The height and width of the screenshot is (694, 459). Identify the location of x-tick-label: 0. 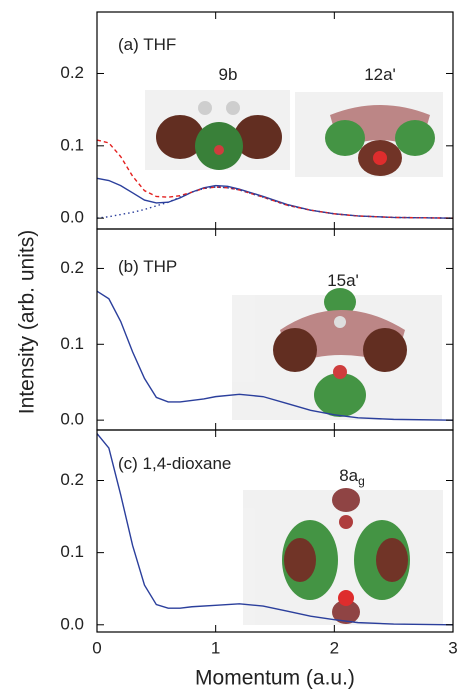
(96, 647).